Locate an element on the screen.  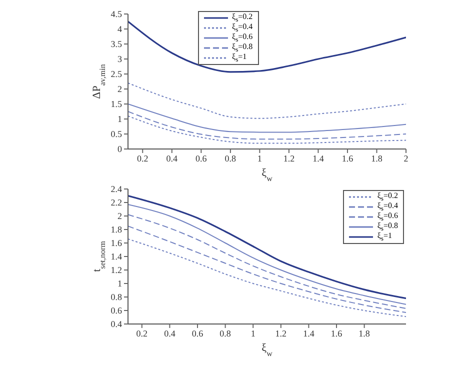
x-tick-label: 2 is located at coordinates (406, 158).